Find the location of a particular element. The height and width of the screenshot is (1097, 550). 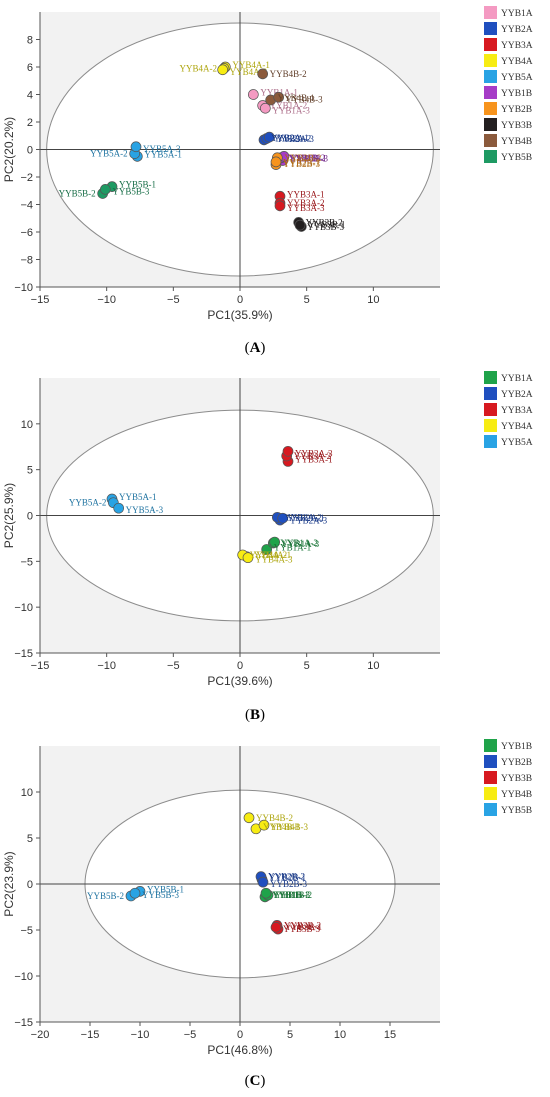

chart-a-point-label: YYB1B-2 is located at coordinates (306, 158).